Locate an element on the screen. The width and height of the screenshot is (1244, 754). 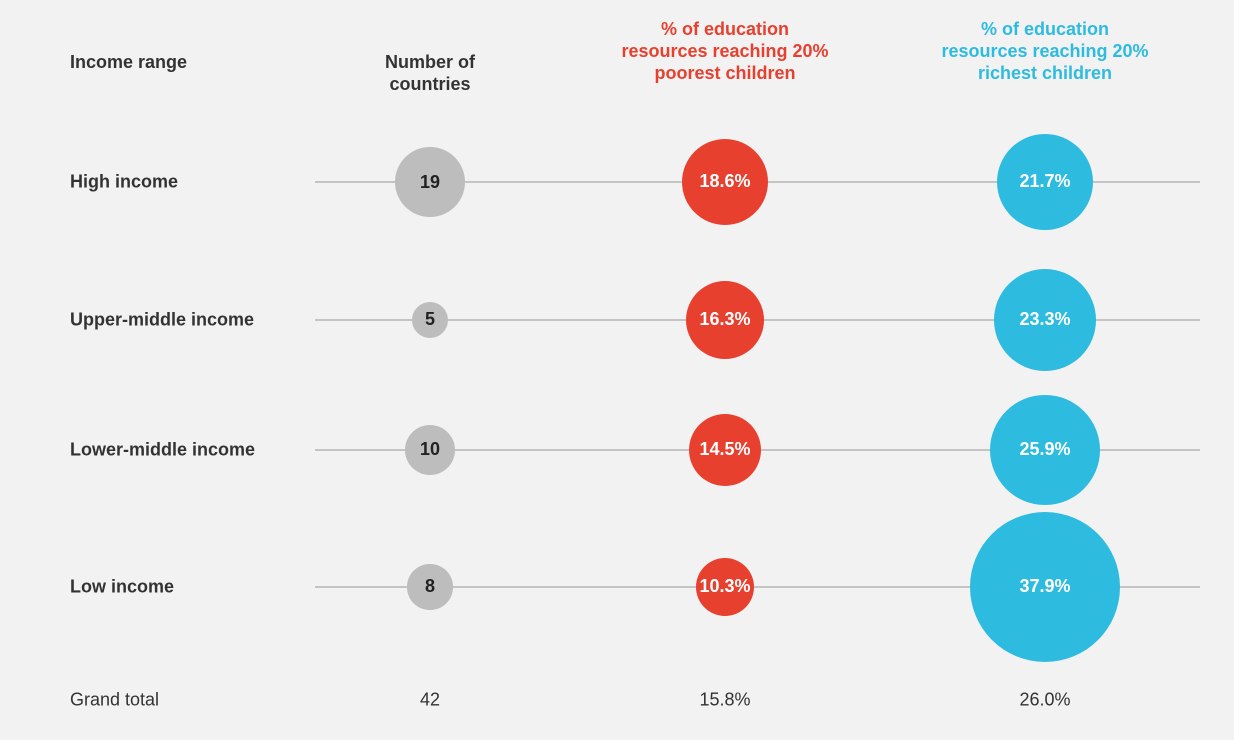
total-value: 26.0% is located at coordinates (1045, 699).